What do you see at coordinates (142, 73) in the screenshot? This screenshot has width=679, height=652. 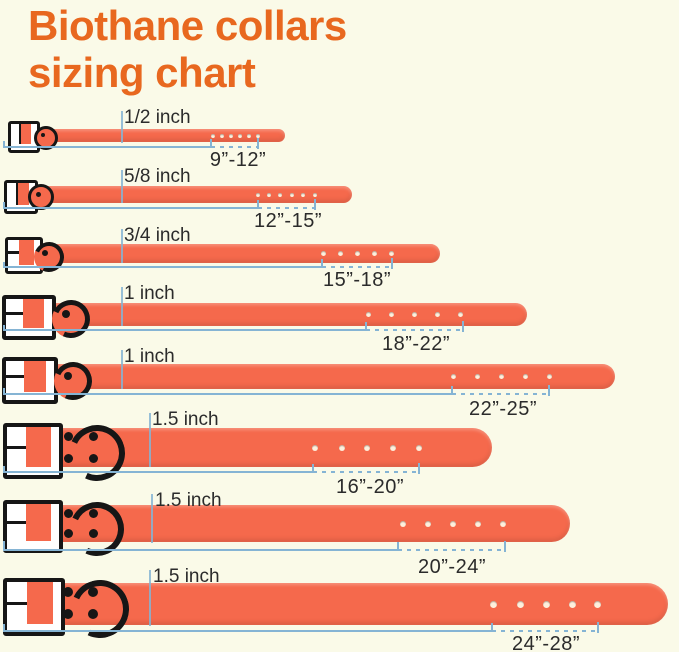 I see `chart-title-line2: sizing chart` at bounding box center [142, 73].